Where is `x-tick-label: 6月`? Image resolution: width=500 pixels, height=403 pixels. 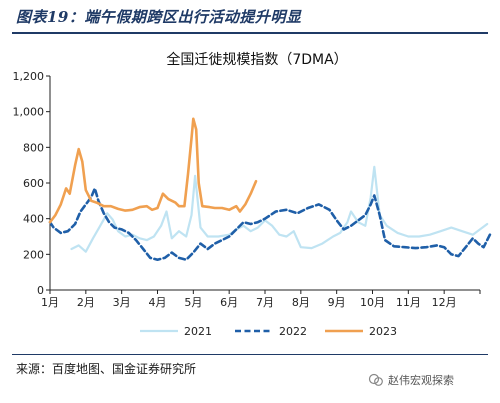 x-tick-label: 6月 is located at coordinates (229, 302).